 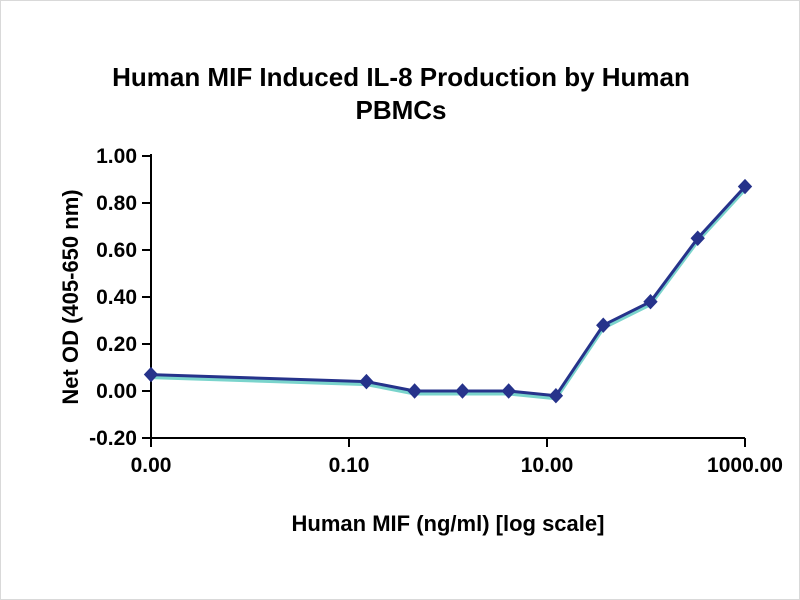 What do you see at coordinates (116, 250) in the screenshot?
I see `y-tick-label: 0.60` at bounding box center [116, 250].